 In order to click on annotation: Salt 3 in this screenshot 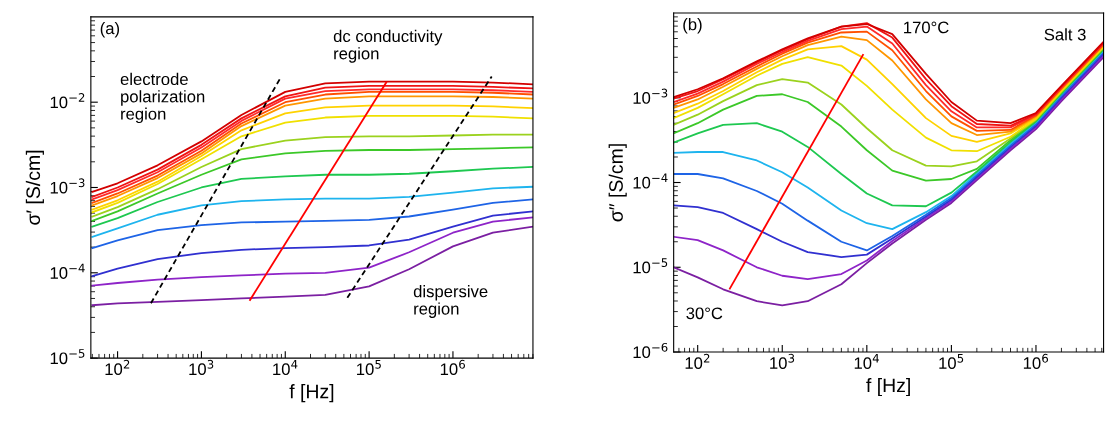, I will do `click(1065, 34)`.